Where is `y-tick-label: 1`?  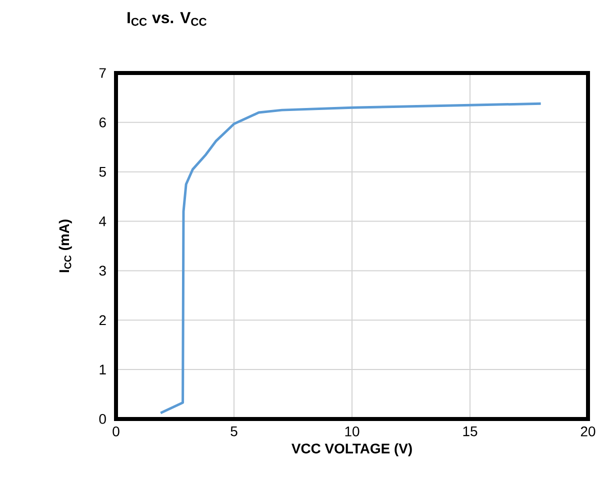
y-tick-label: 1 is located at coordinates (103, 369).